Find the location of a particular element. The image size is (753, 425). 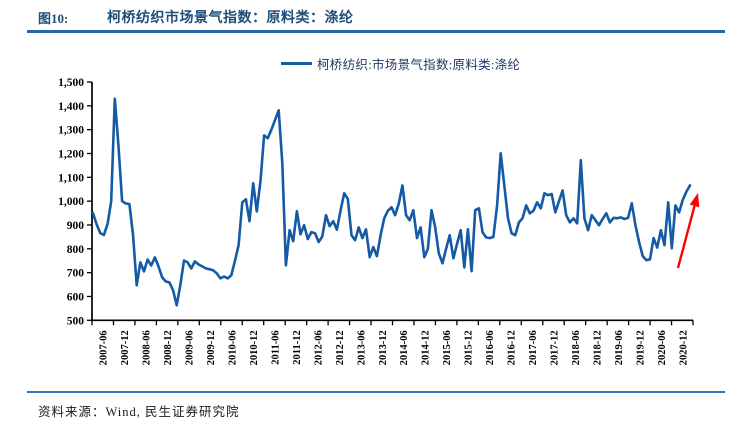

figure-title: 柯桥纺织市场景气指数：原料类：涤纶 is located at coordinates (230, 18).